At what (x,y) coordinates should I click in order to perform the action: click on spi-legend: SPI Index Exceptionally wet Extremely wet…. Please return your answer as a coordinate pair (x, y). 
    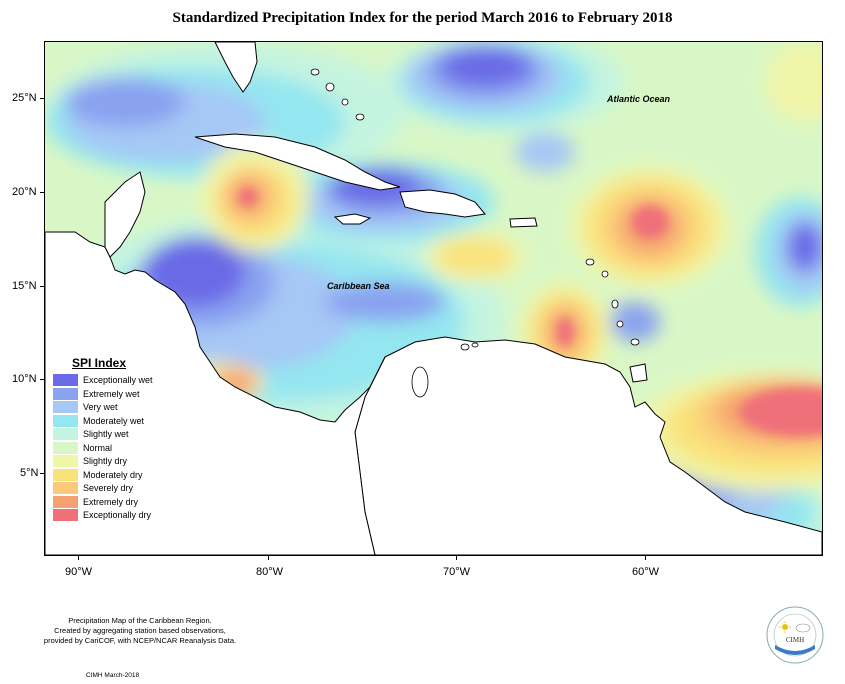
    Looking at the image, I should click on (111, 438).